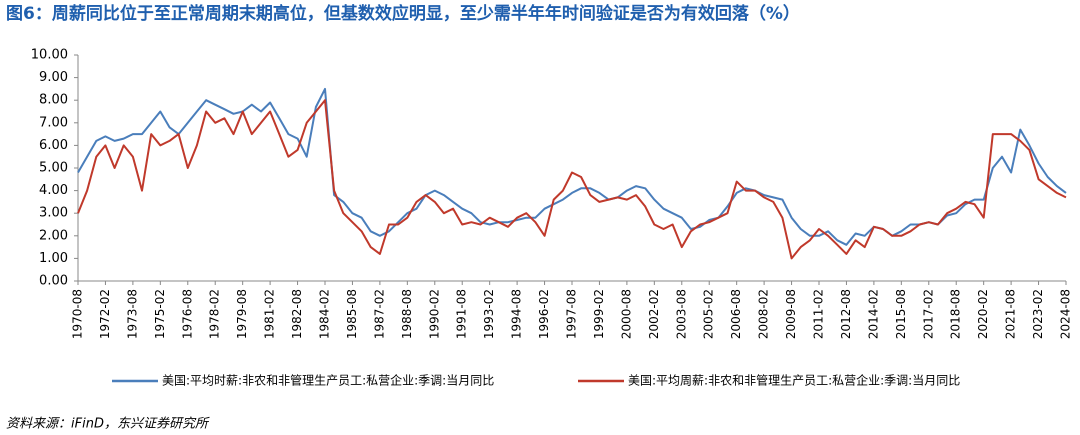  What do you see at coordinates (325, 314) in the screenshot?
I see `x-tick-label: 1984-02` at bounding box center [325, 314].